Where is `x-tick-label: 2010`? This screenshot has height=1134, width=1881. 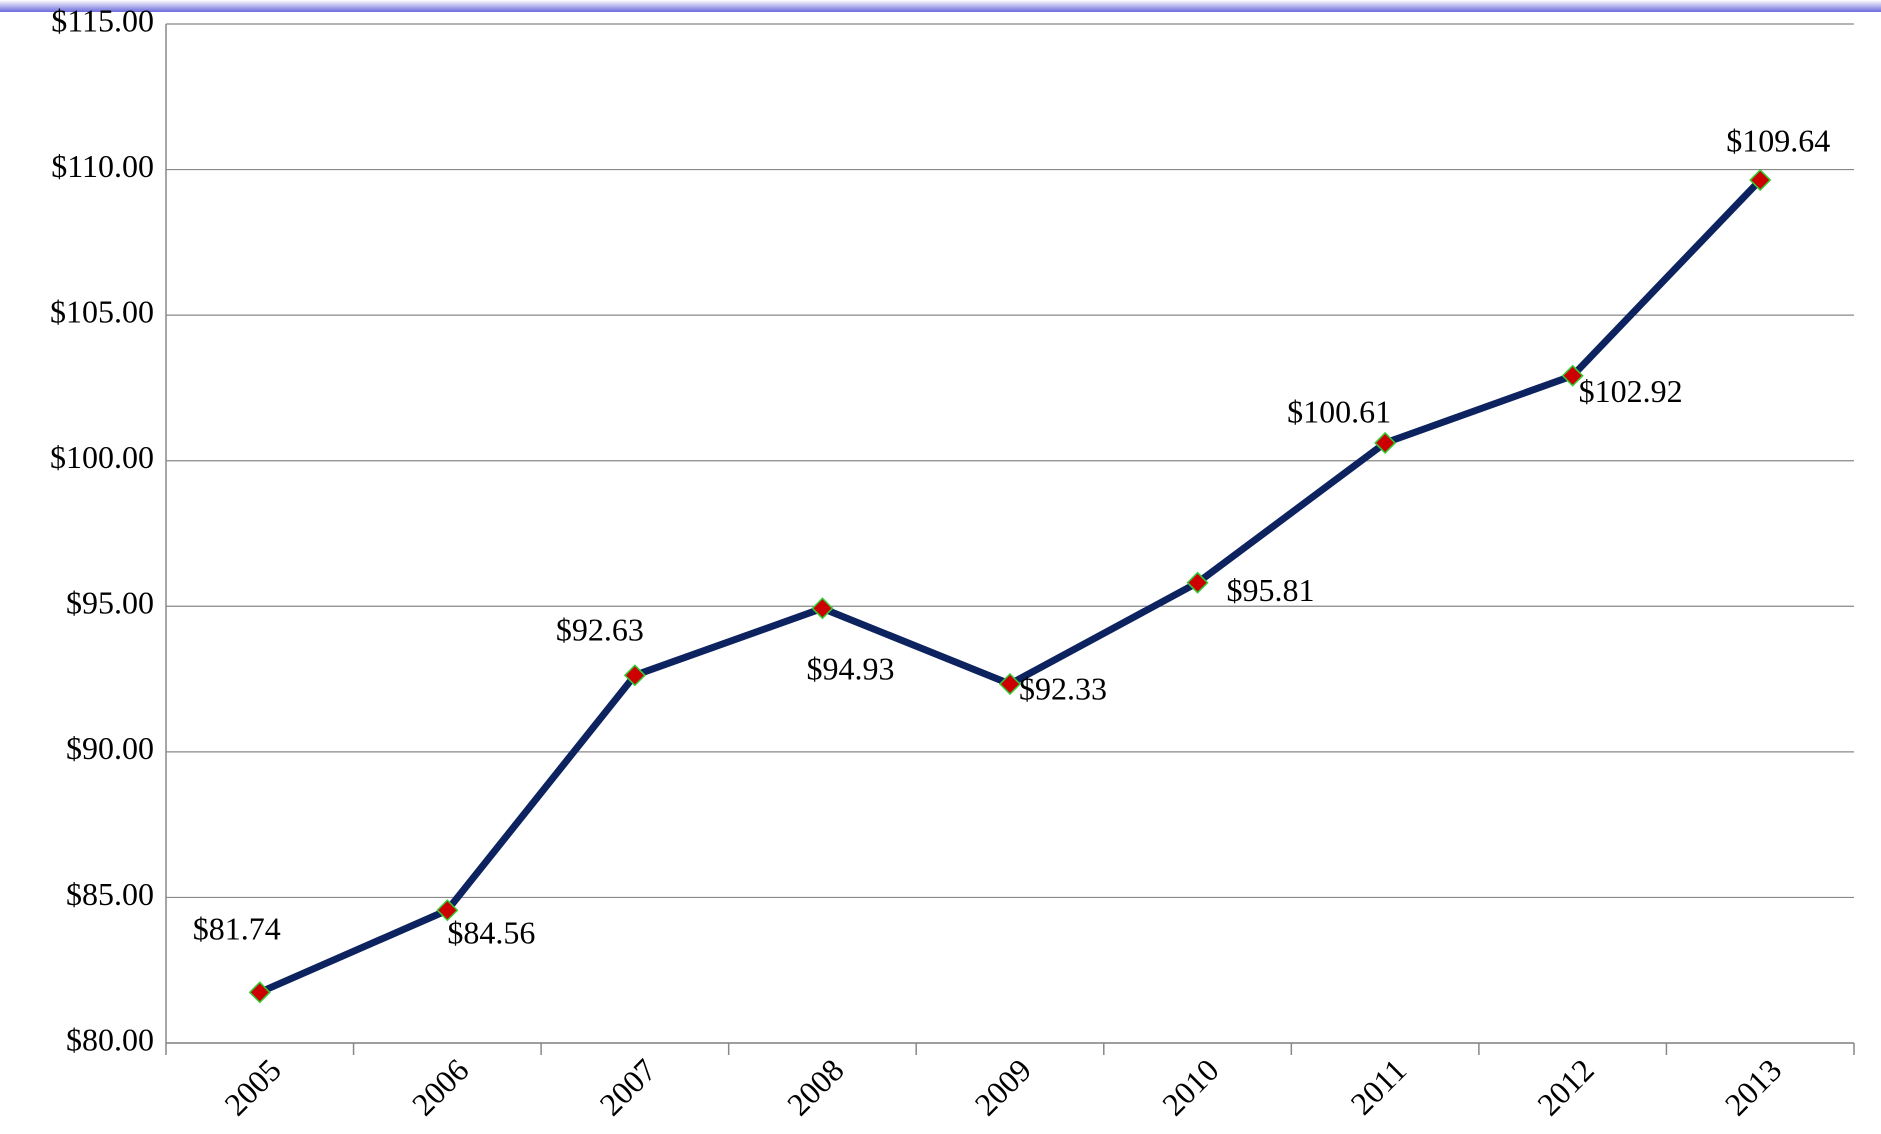 x-tick-label: 2010 is located at coordinates (1190, 1087).